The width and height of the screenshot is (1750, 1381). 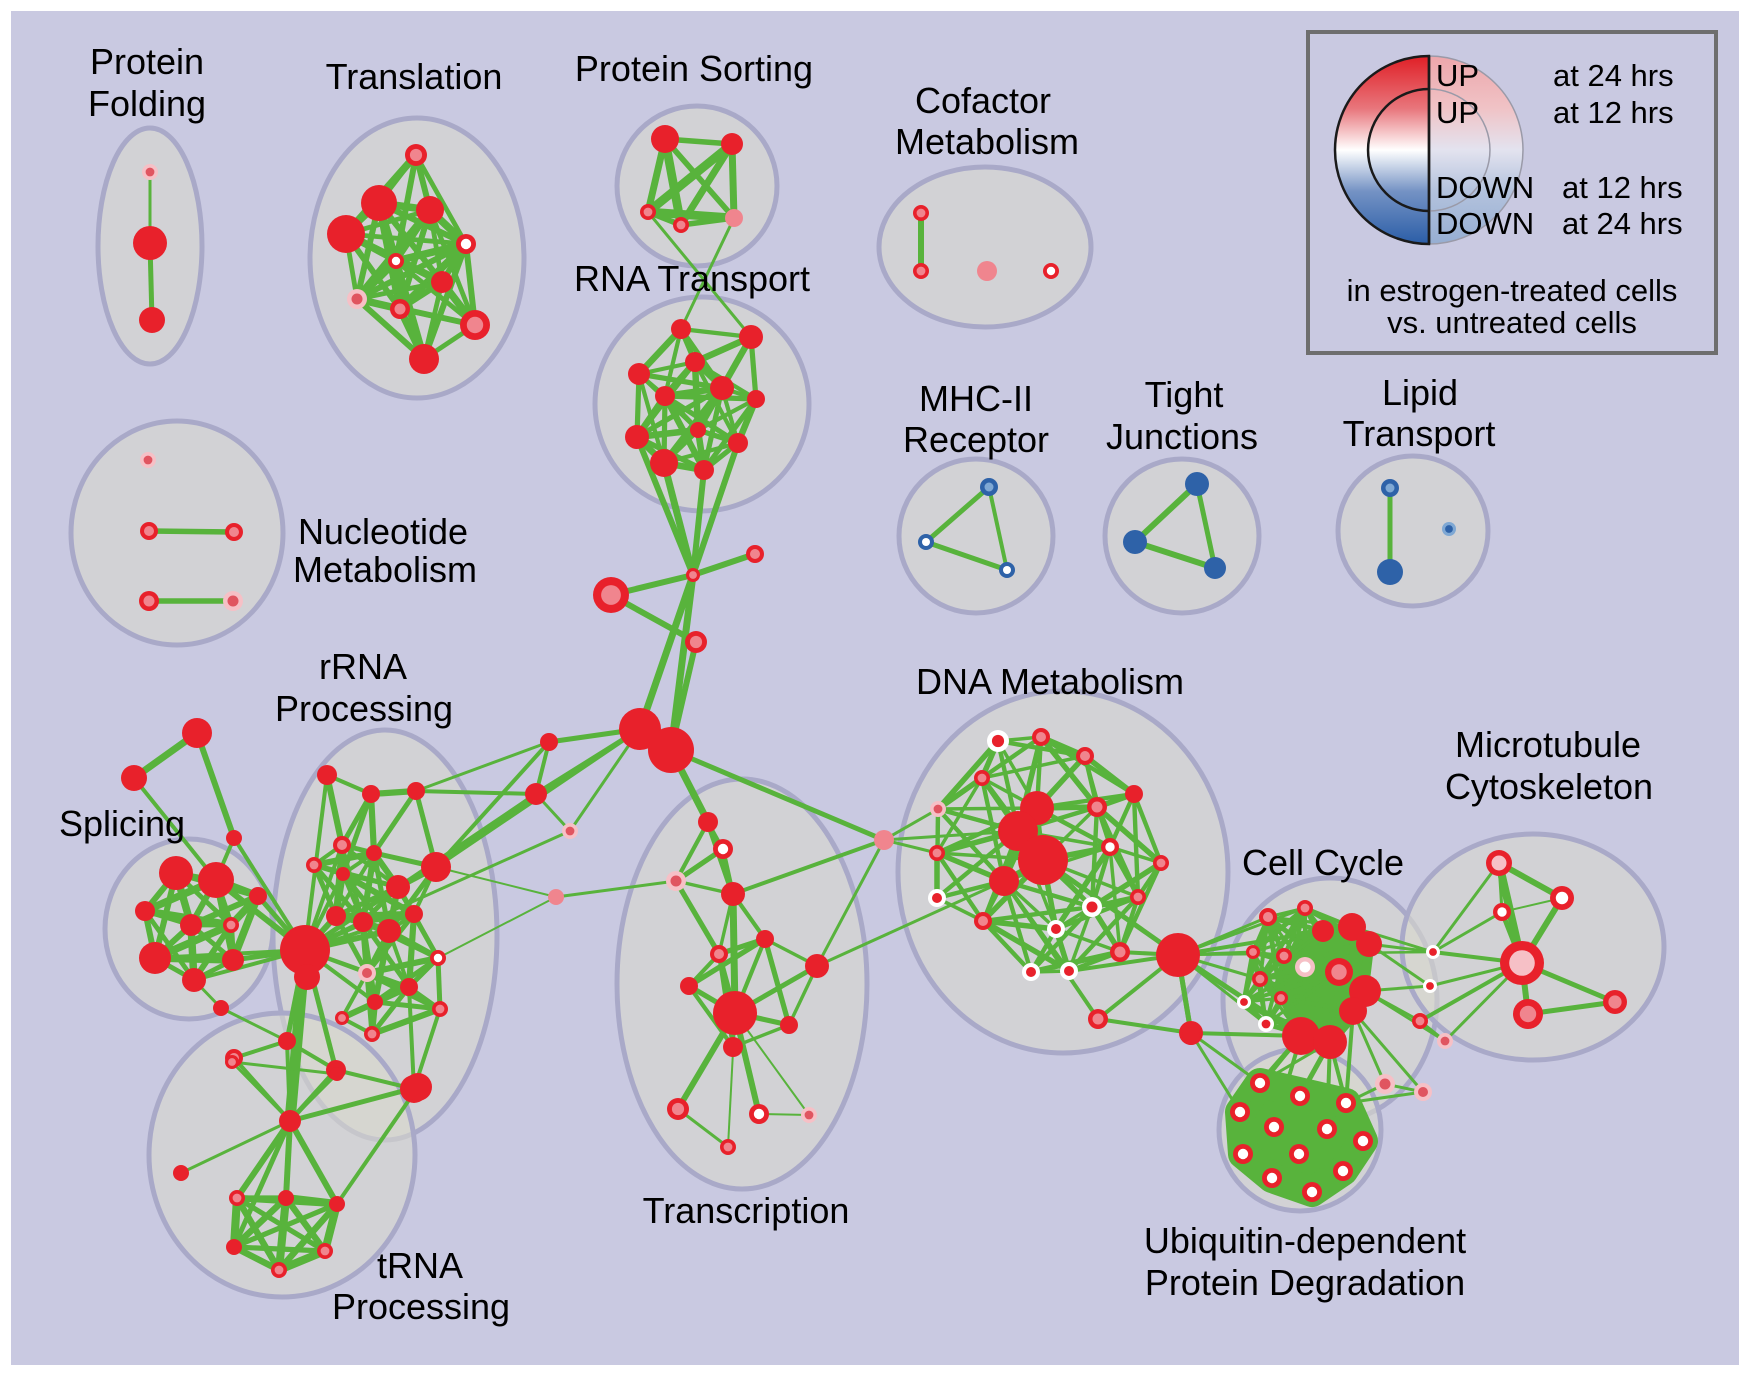 I want to click on svg-text: rRNA, so click(x=363, y=666).